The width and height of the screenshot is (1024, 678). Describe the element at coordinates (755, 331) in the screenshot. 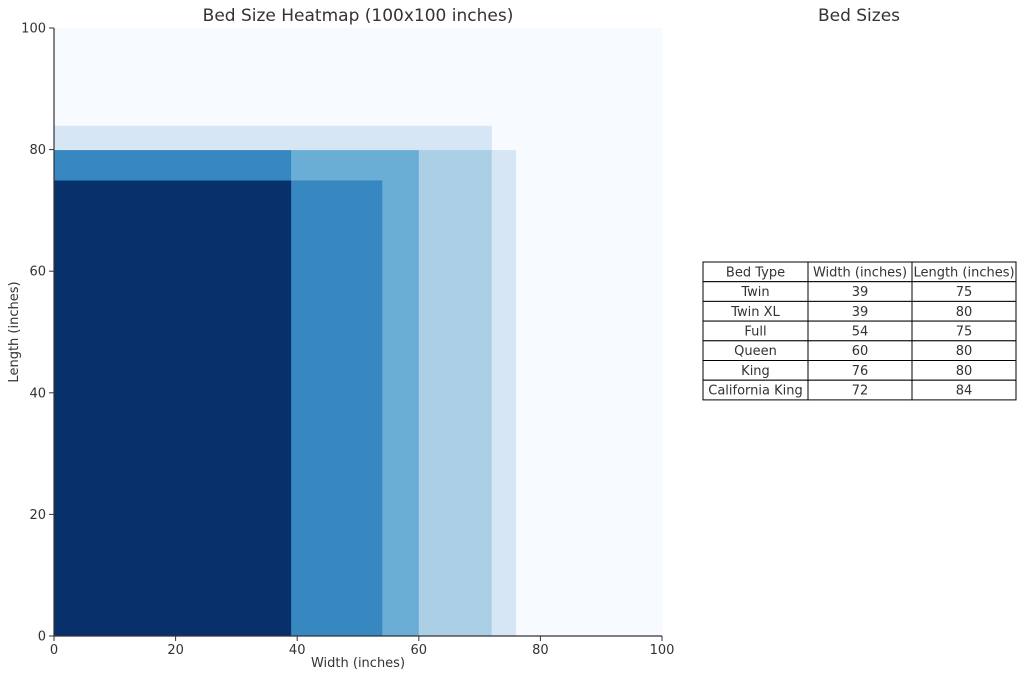

I see `table-cell-text: Full` at that location.